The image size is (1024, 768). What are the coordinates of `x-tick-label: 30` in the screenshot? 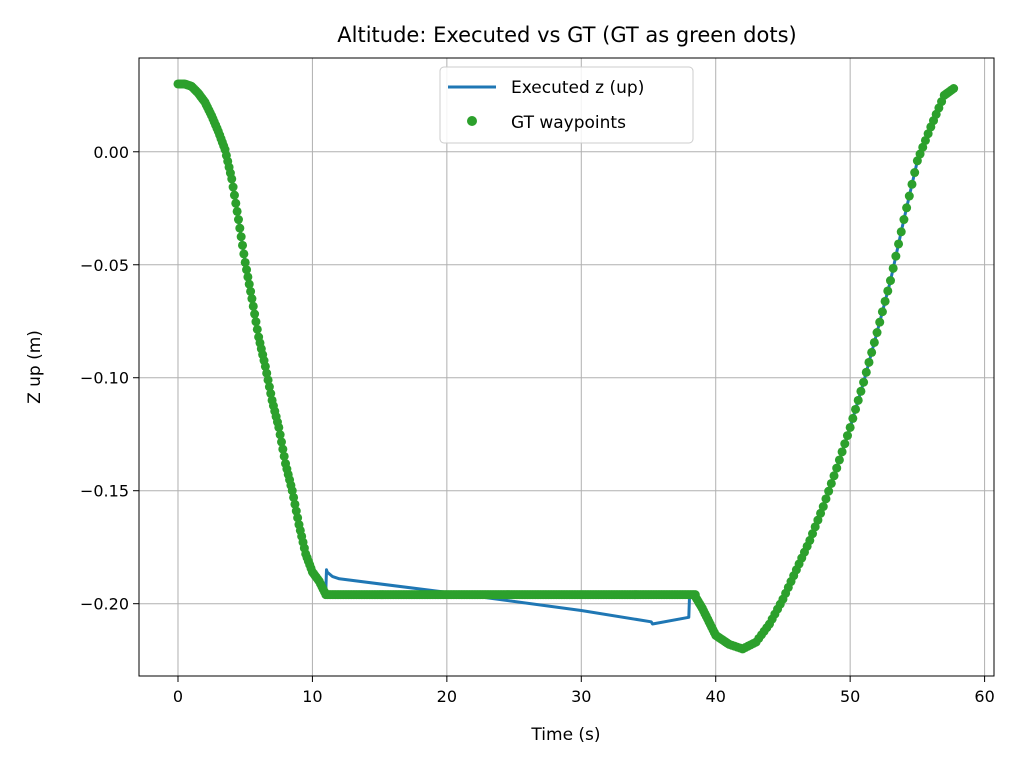 It's located at (581, 696).